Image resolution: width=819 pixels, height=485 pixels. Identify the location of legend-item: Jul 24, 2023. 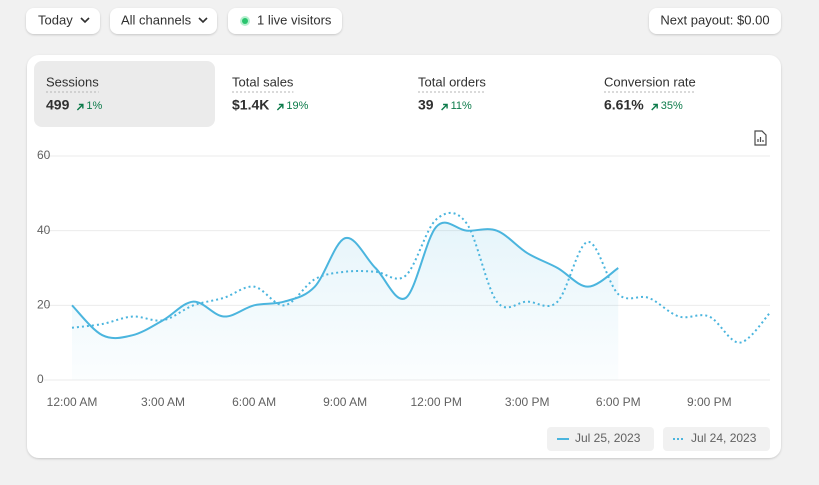
(716, 439).